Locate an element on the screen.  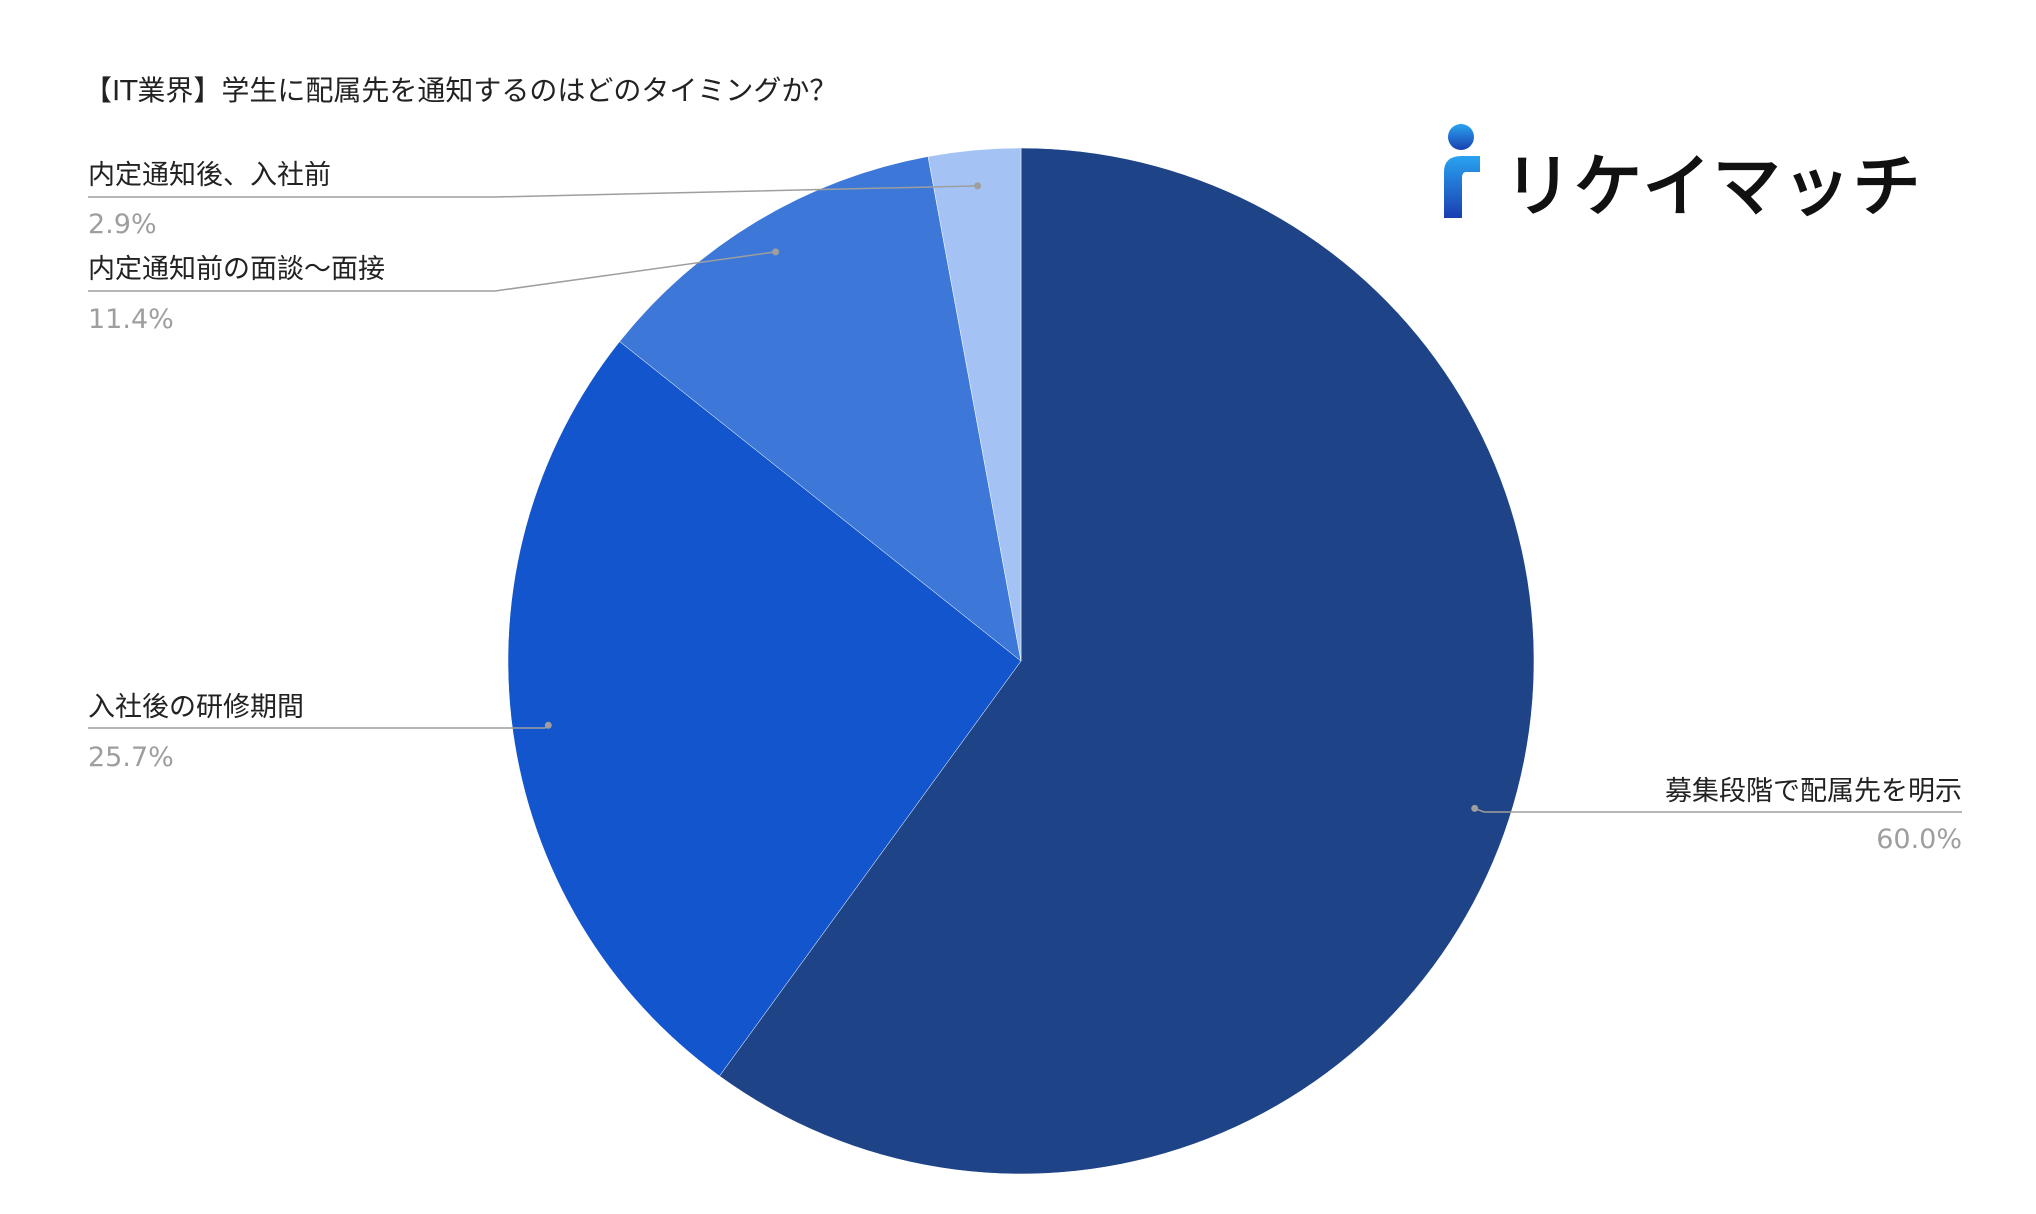
slice-2-label: 入社後の研修期間 is located at coordinates (196, 707).